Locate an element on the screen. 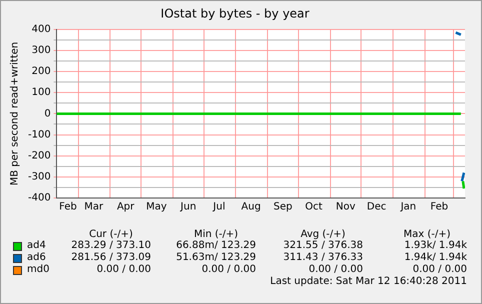 The image size is (482, 304). text: 51.63m/ 123.29 is located at coordinates (215, 257).